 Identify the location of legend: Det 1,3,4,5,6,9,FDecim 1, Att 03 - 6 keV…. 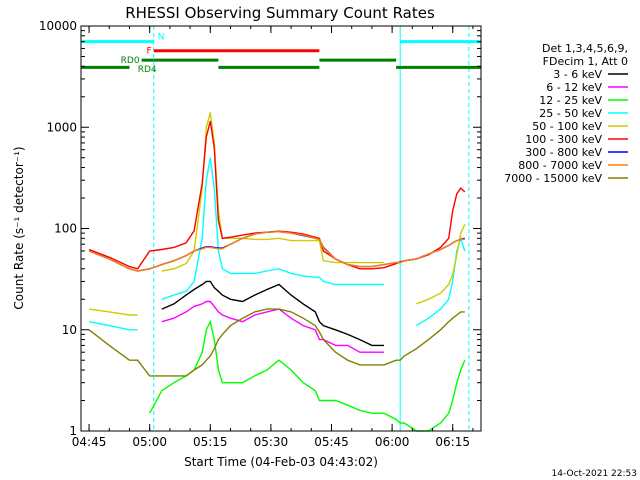
(566, 113).